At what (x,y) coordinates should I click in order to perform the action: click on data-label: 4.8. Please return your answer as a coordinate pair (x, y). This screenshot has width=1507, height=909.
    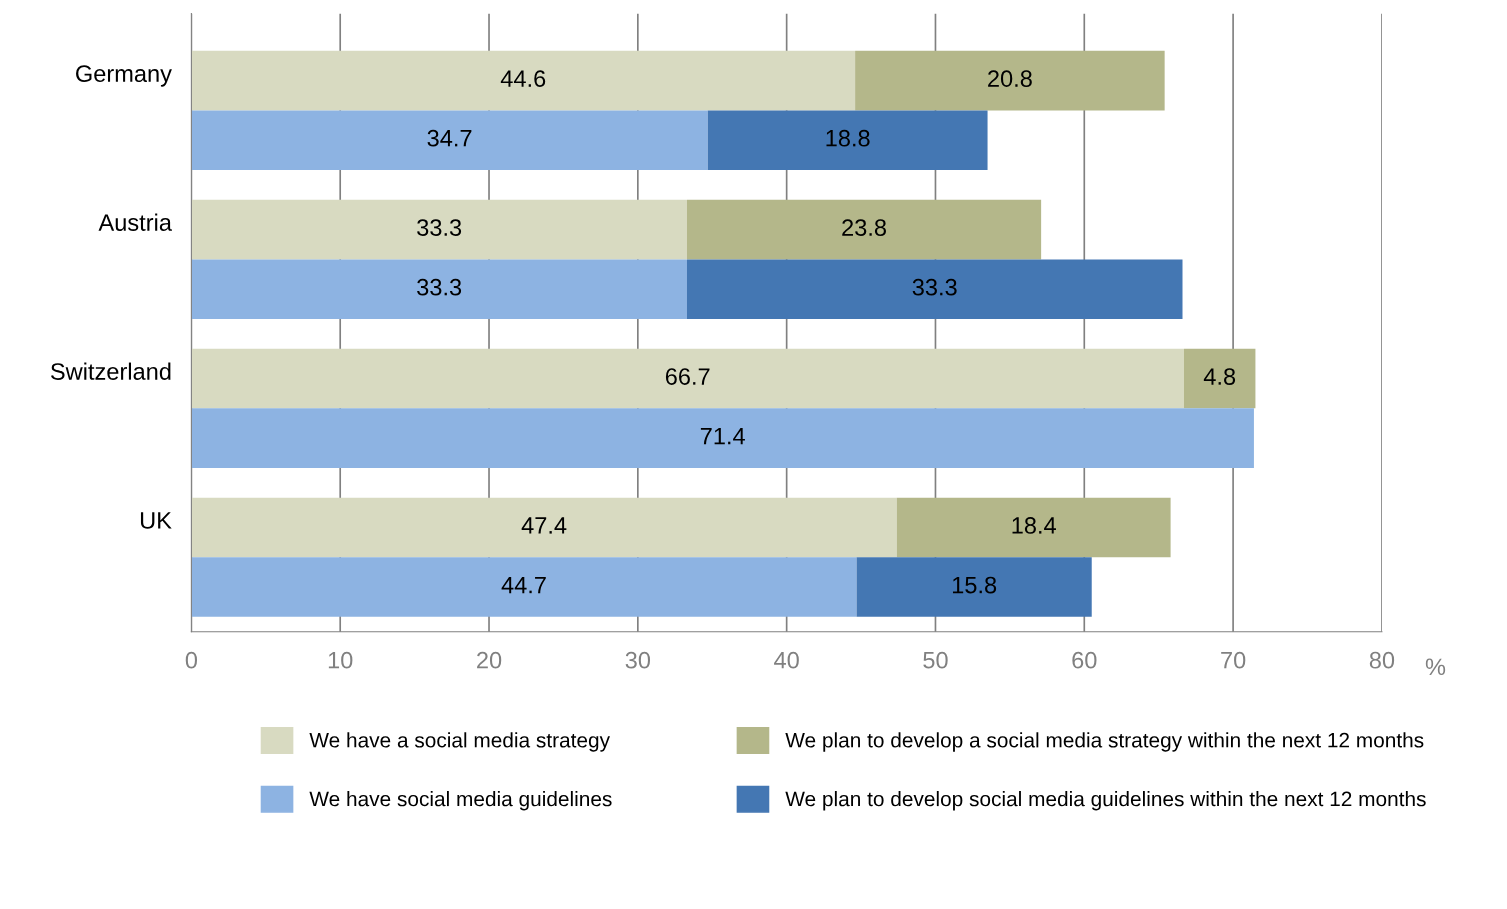
    Looking at the image, I should click on (1219, 376).